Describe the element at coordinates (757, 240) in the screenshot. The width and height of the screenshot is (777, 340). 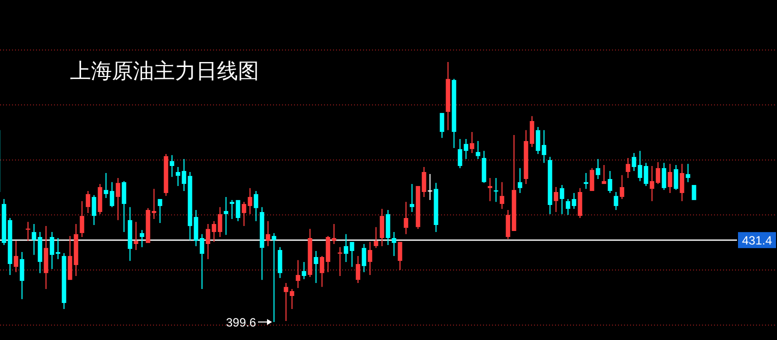
I see `price-label: 431.4` at that location.